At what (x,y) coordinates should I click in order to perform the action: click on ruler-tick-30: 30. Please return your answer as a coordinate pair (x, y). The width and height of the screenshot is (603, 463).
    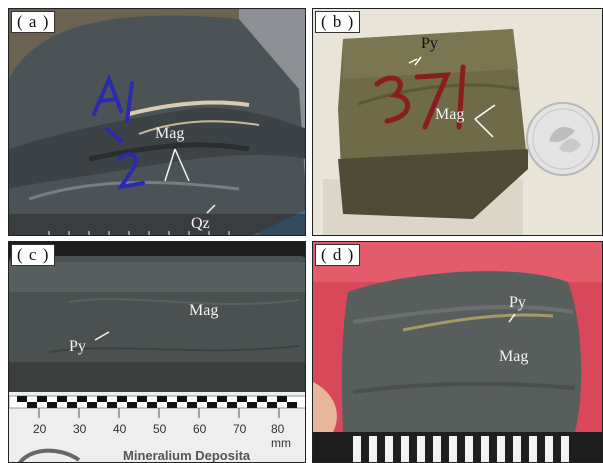
    Looking at the image, I should click on (80, 429).